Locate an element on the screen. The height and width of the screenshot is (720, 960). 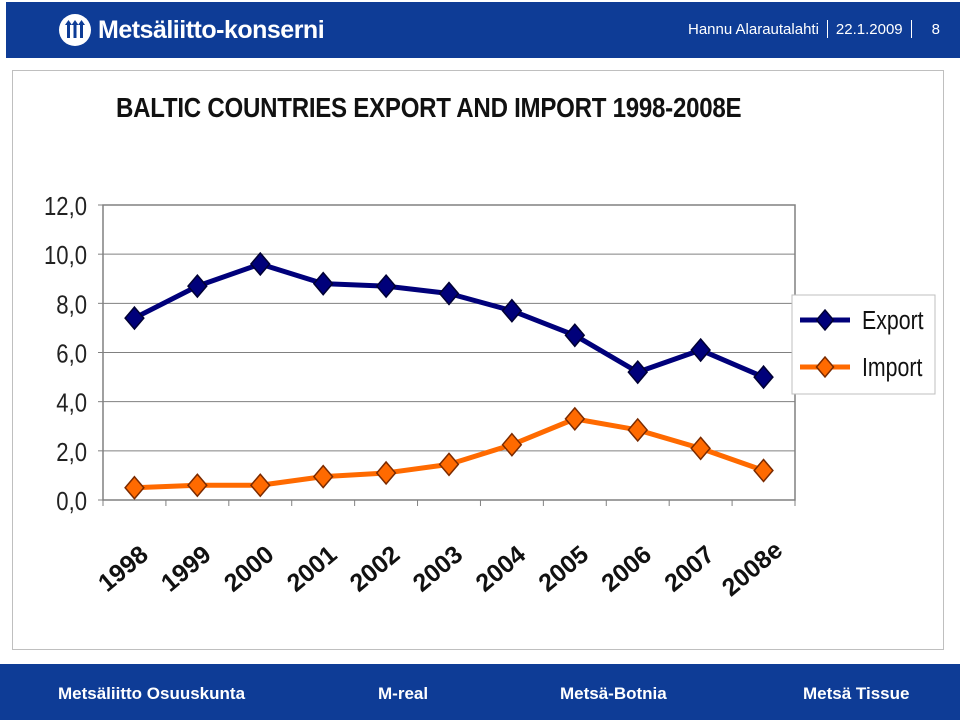
x-tick-label: 2001 is located at coordinates (312, 568).